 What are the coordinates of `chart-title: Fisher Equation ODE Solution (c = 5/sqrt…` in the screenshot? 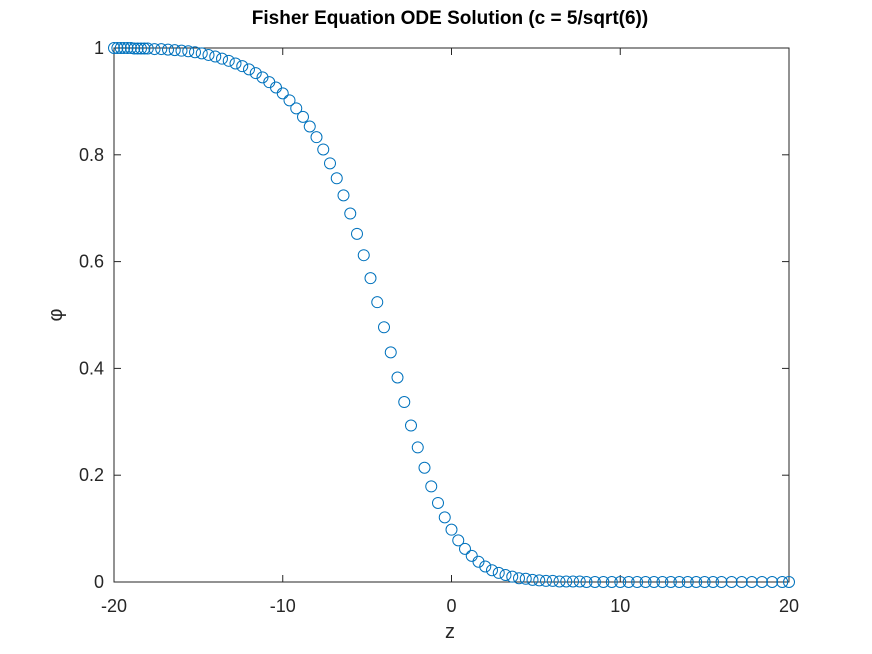 It's located at (450, 18).